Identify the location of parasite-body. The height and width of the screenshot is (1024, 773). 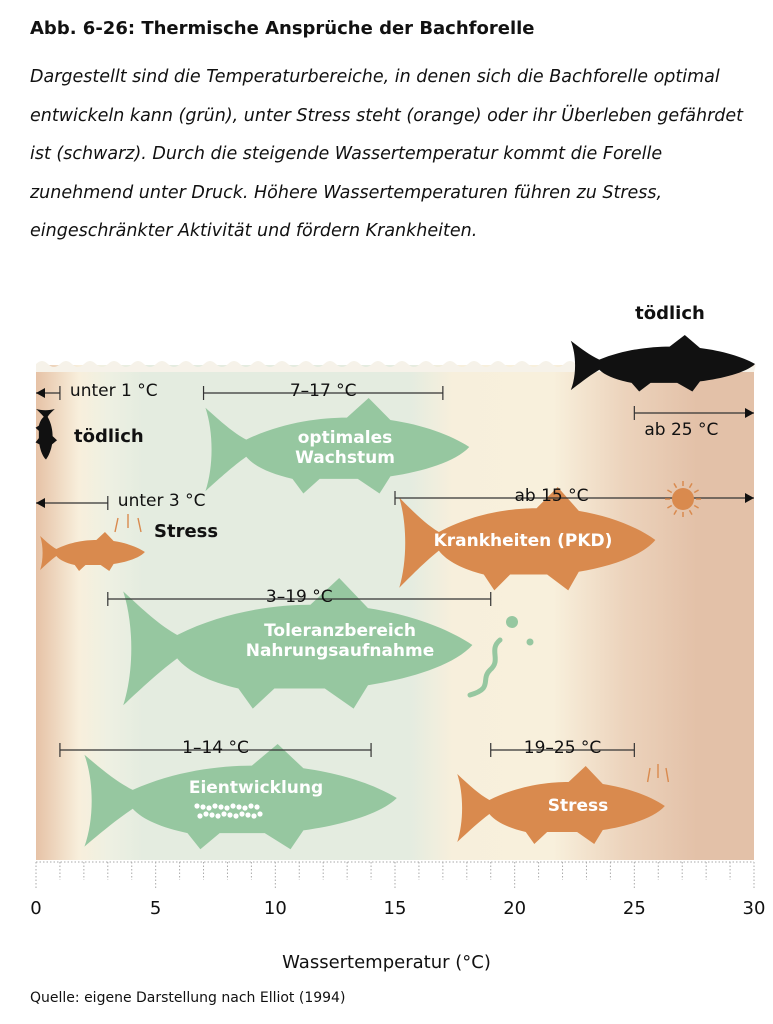
(683, 499).